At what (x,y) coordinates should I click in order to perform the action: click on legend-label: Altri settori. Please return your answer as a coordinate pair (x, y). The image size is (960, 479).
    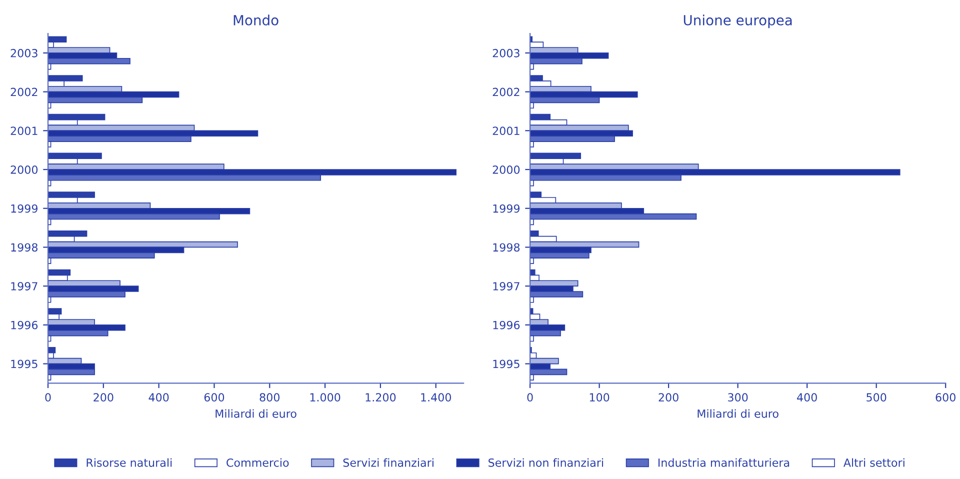
    Looking at the image, I should click on (873, 462).